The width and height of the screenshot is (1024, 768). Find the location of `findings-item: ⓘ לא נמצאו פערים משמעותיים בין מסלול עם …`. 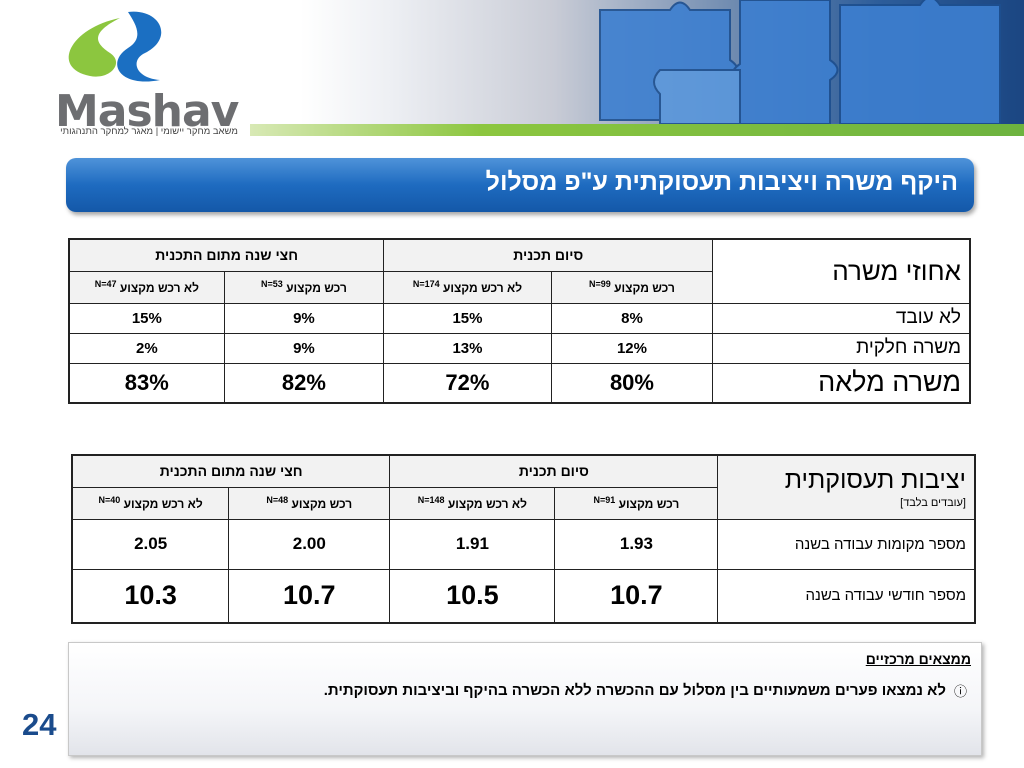

findings-item: ⓘ לא נמצאו פערים משמעותיים בין מסלול עם … is located at coordinates (645, 690).